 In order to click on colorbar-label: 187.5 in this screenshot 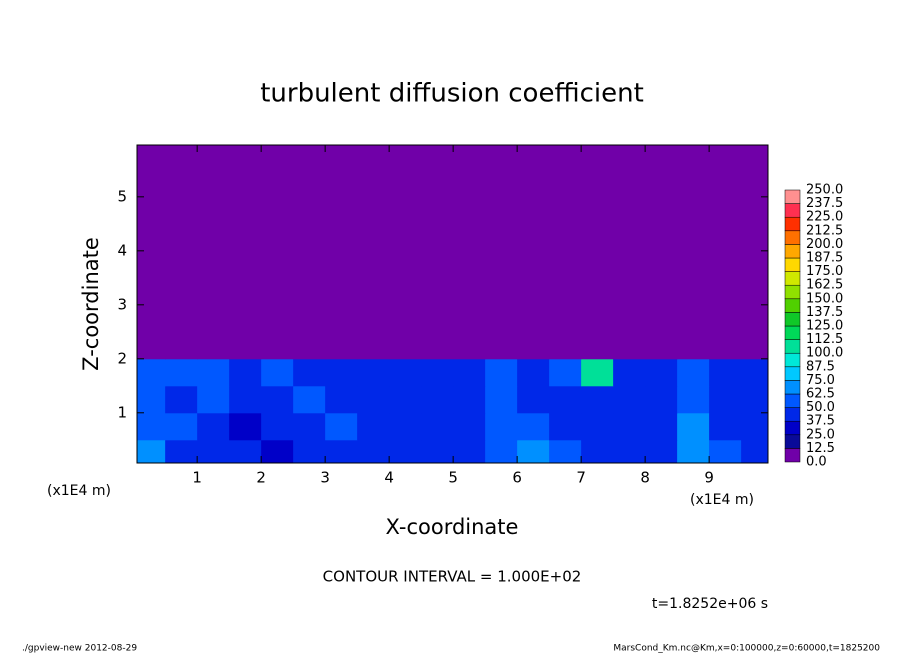, I will do `click(824, 258)`.